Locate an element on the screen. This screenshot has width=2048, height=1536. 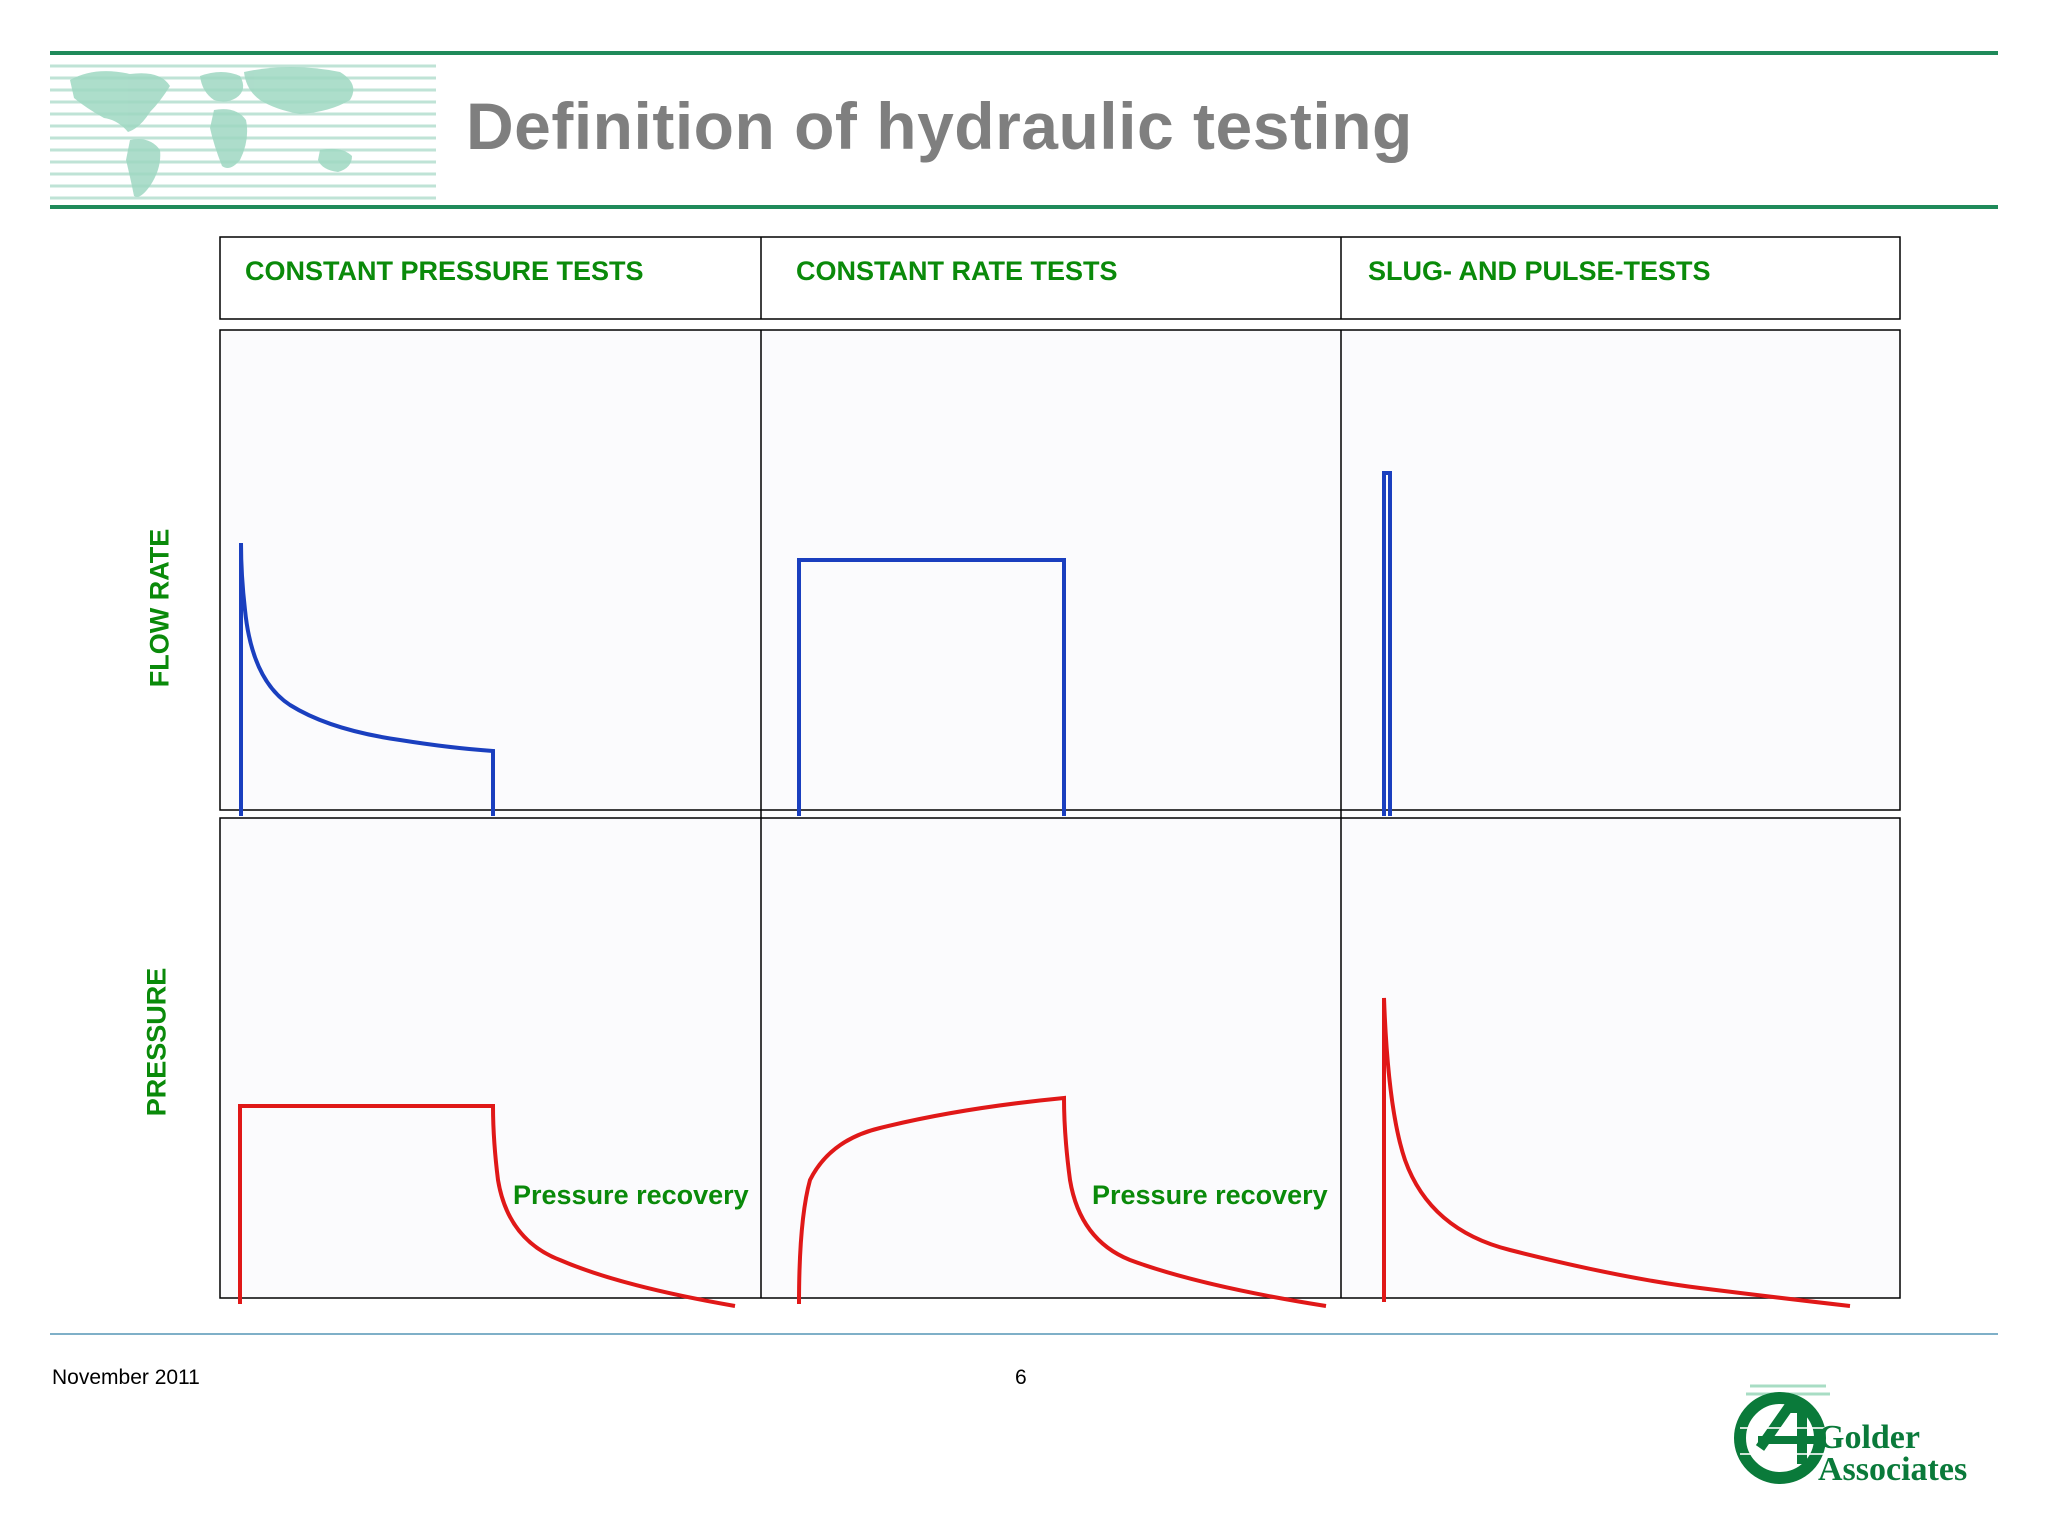
golder-logo-text: Golder Associates is located at coordinates (1893, 1453).